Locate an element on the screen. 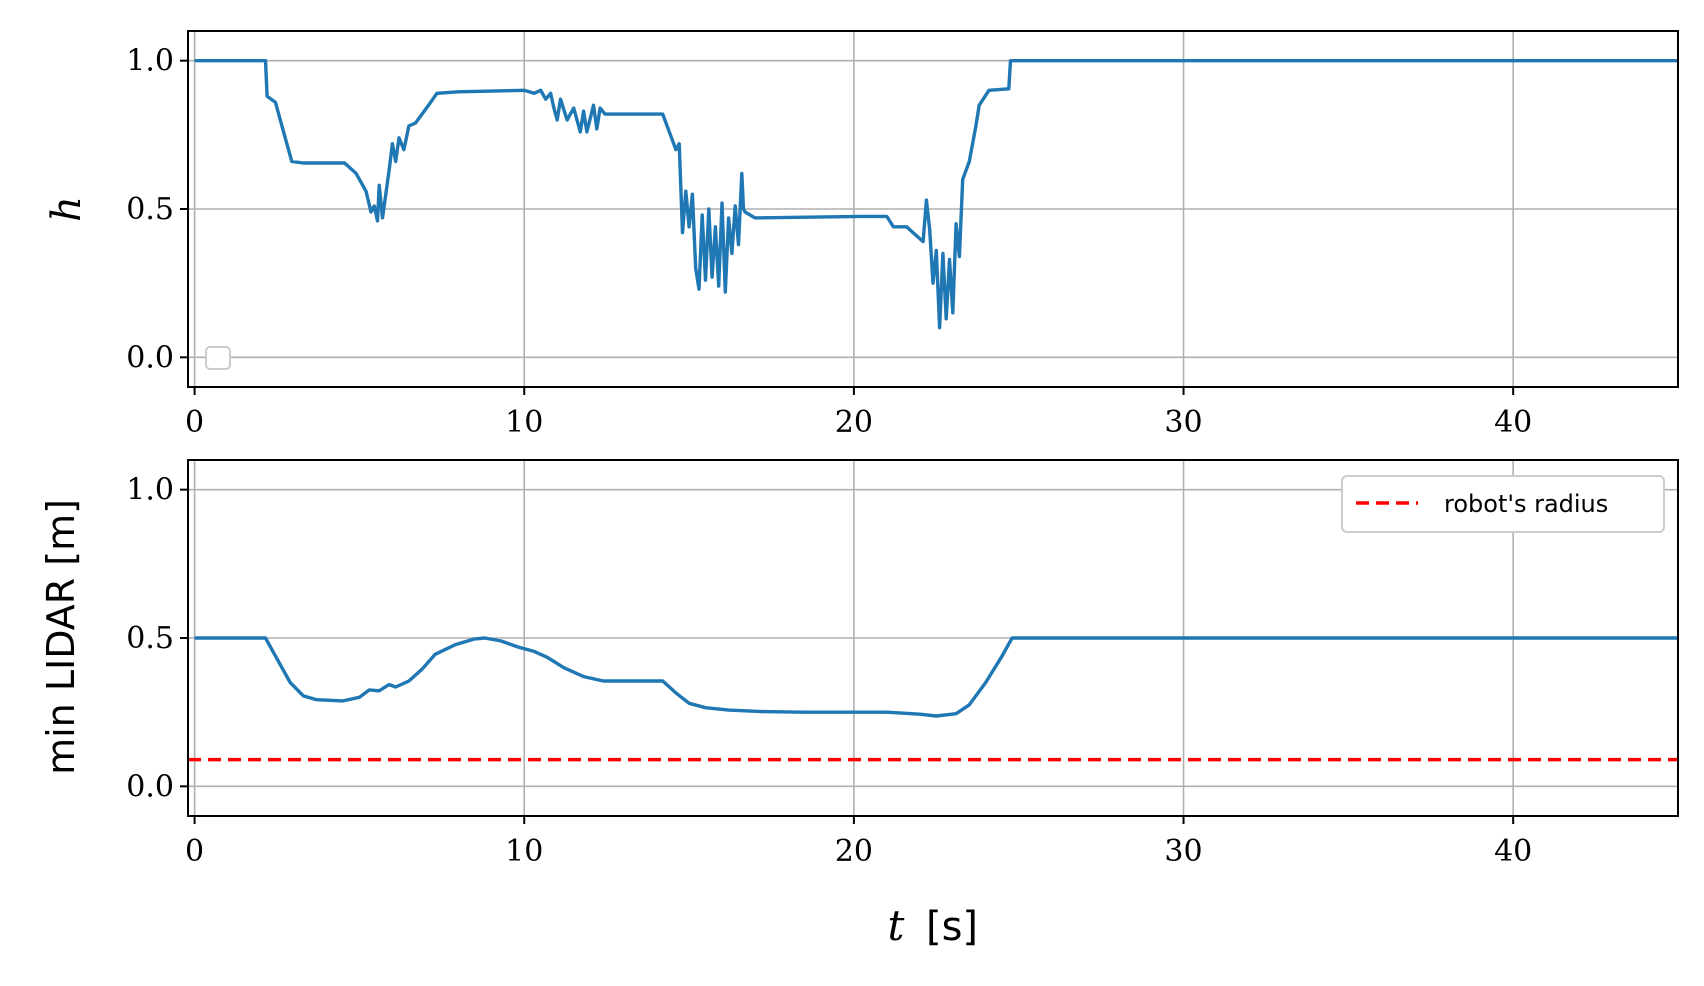 Image resolution: width=1704 pixels, height=986 pixels. bottom-y-label: min LIDAR [m] is located at coordinates (61, 637).